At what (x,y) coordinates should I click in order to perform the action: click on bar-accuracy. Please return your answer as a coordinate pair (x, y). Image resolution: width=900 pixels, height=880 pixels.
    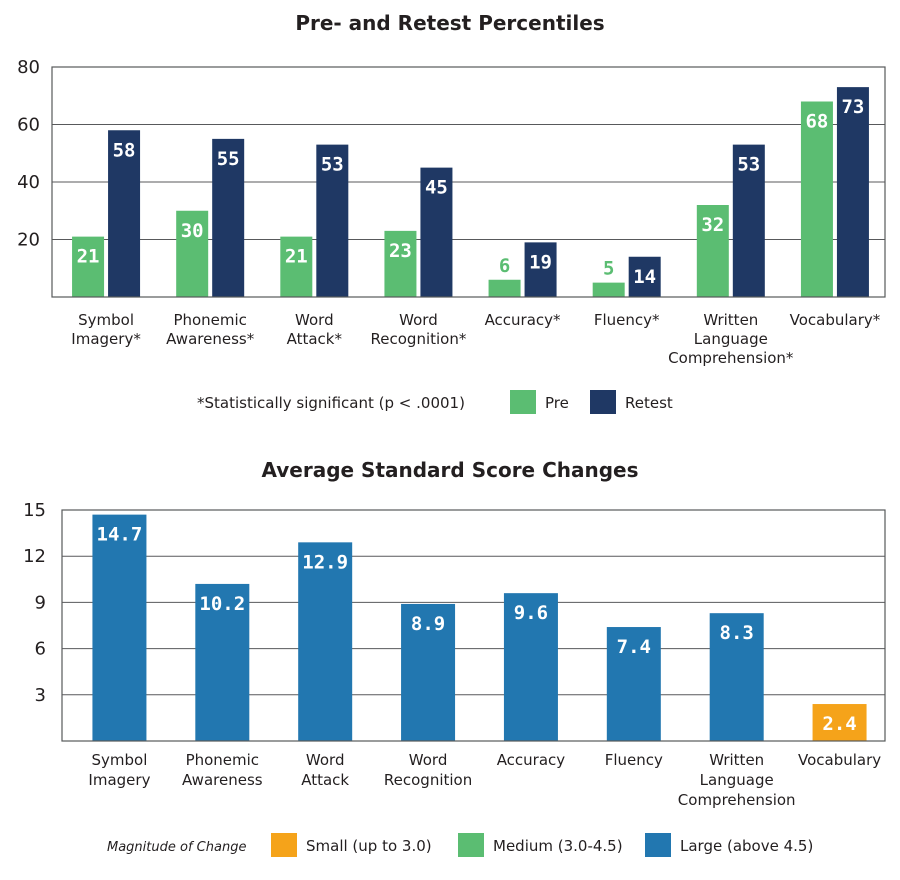
    Looking at the image, I should click on (530, 667).